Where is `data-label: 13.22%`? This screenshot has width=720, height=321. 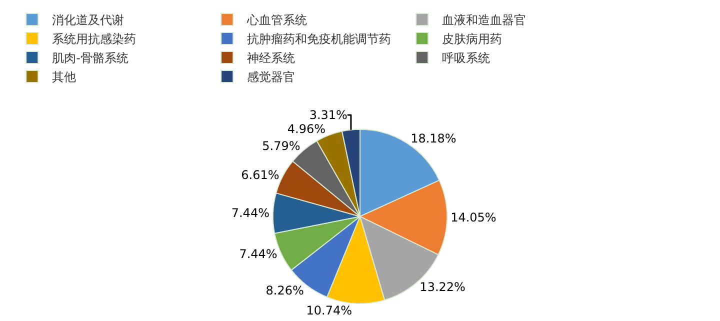
data-label: 13.22% is located at coordinates (443, 287).